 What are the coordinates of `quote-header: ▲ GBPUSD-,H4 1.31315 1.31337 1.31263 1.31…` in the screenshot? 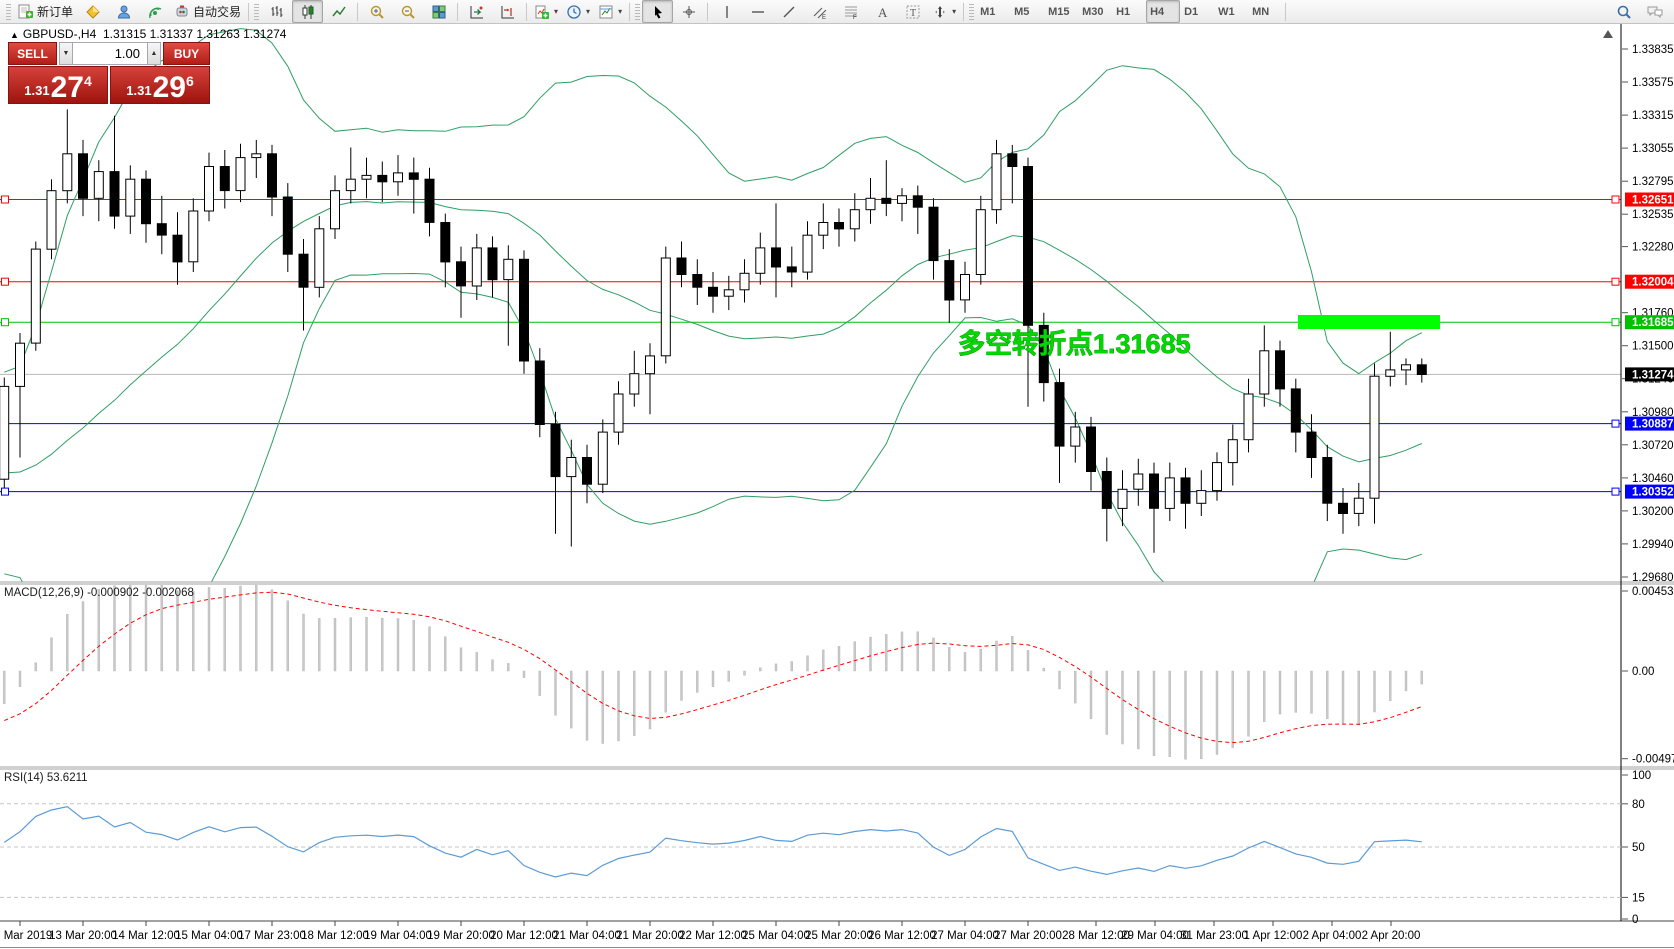 It's located at (148, 34).